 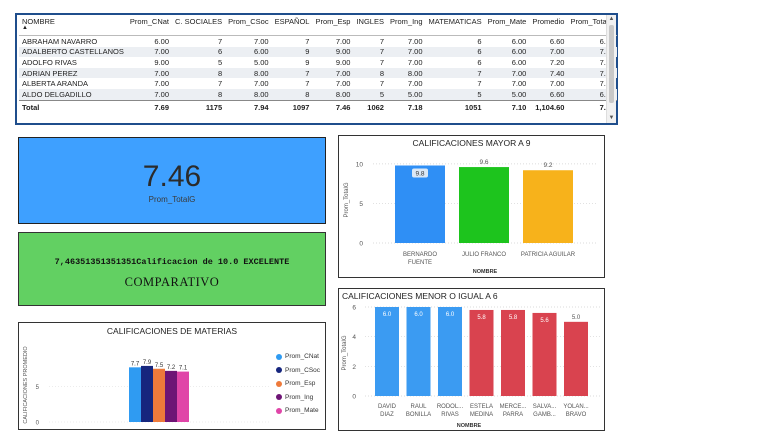 What do you see at coordinates (354, 337) in the screenshot?
I see `y-tick-label: 4` at bounding box center [354, 337].